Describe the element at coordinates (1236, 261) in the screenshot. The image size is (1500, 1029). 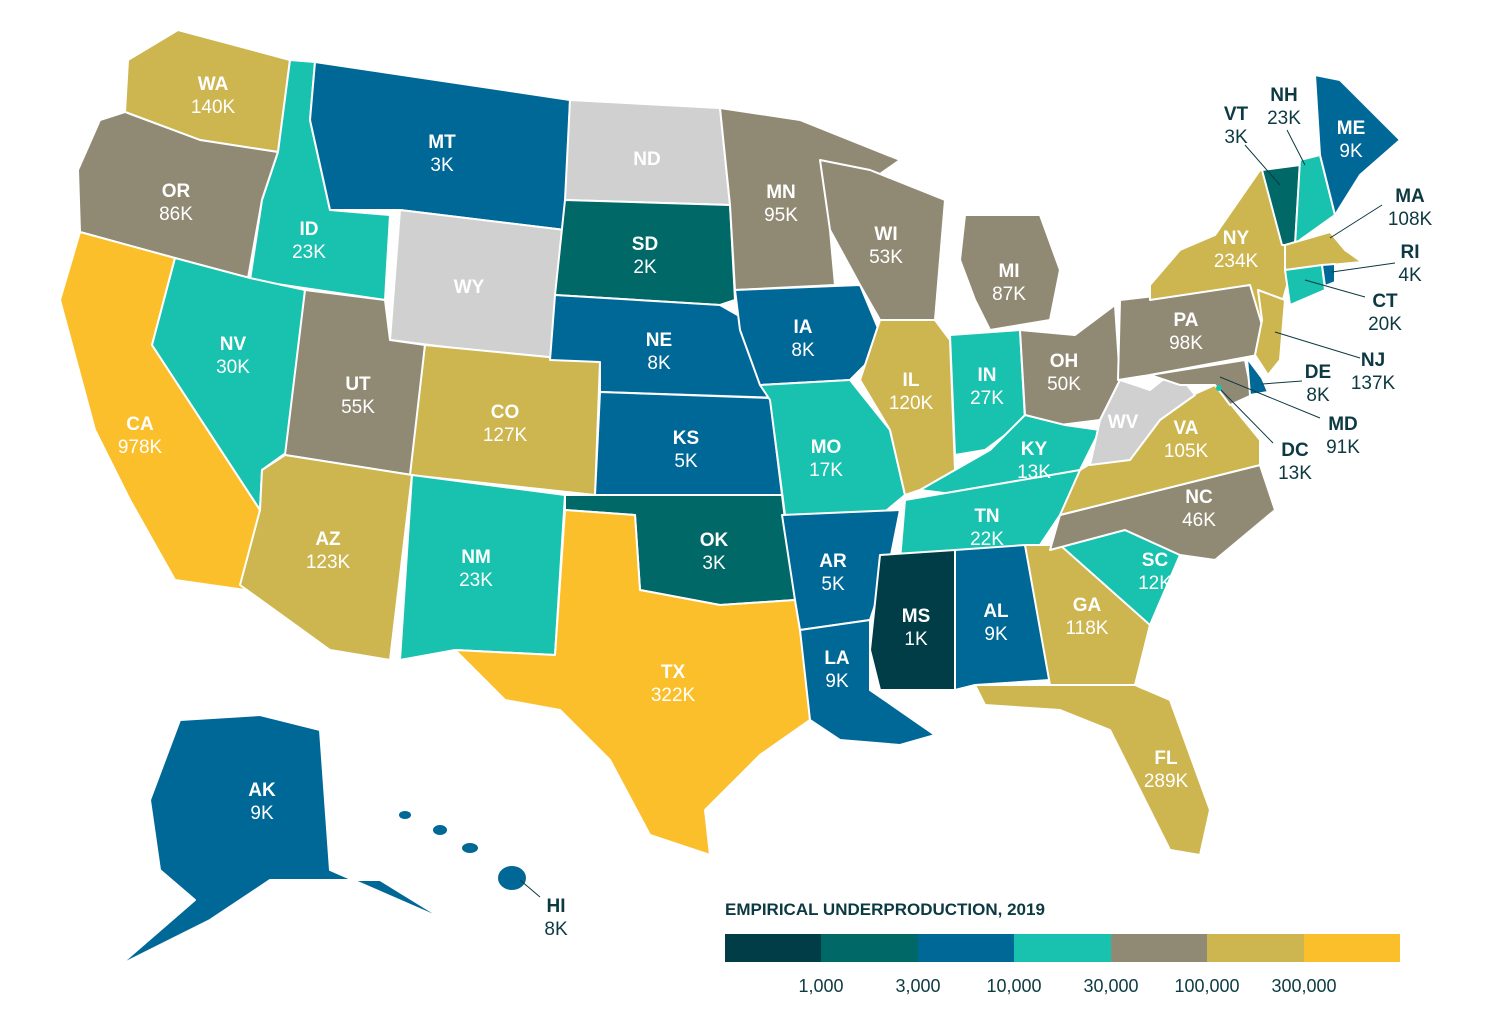
I see `state-value-NY: 234K` at that location.